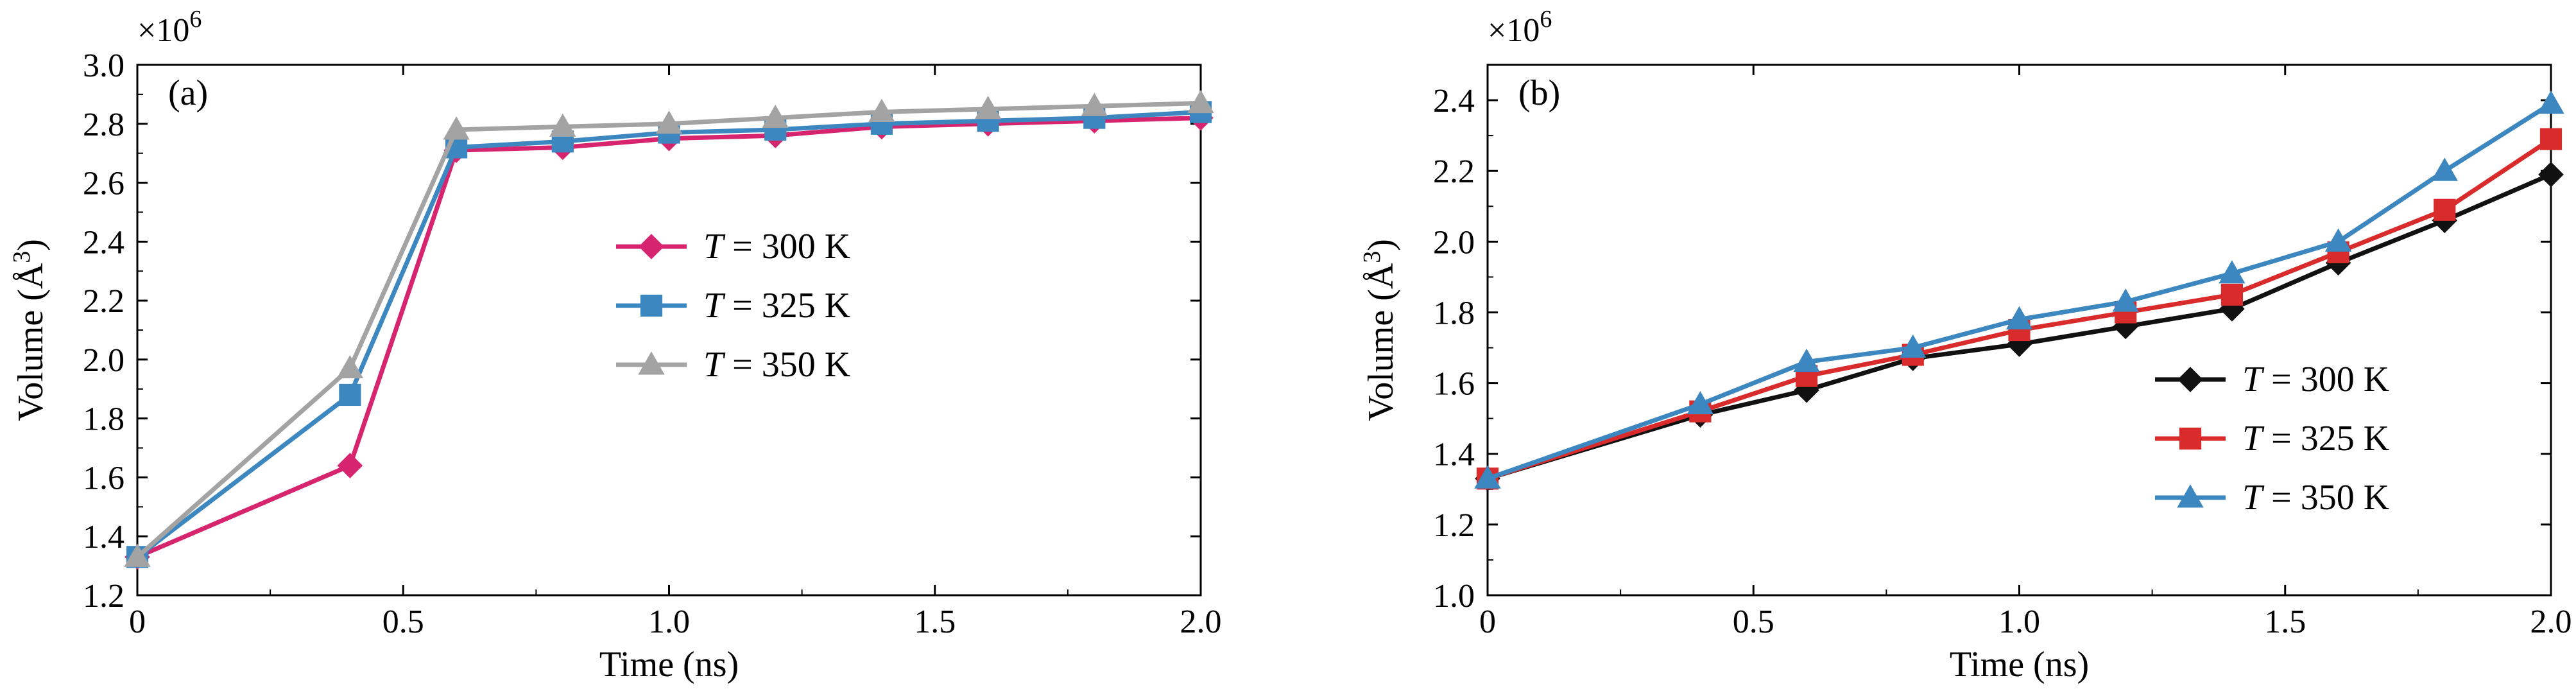 Image resolution: width=2576 pixels, height=698 pixels. What do you see at coordinates (21, 257) in the screenshot?
I see `y-axis-label-superscript: 3` at bounding box center [21, 257].